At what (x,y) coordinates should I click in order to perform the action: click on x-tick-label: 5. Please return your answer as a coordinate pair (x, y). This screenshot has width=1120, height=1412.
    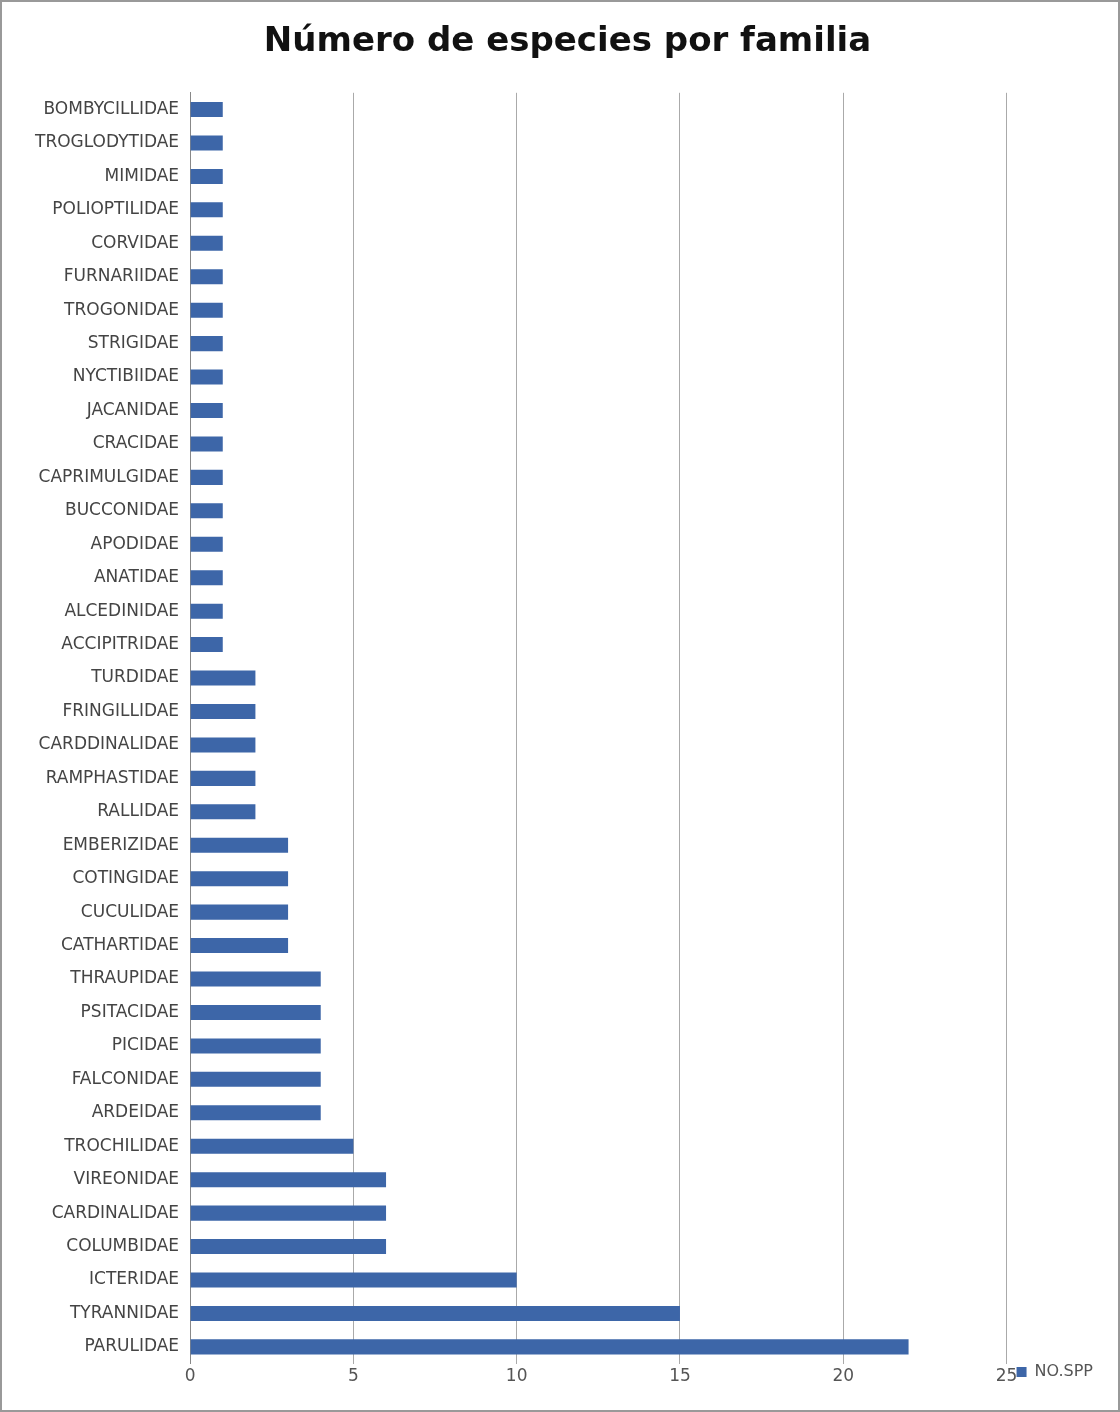
    Looking at the image, I should click on (353, 1375).